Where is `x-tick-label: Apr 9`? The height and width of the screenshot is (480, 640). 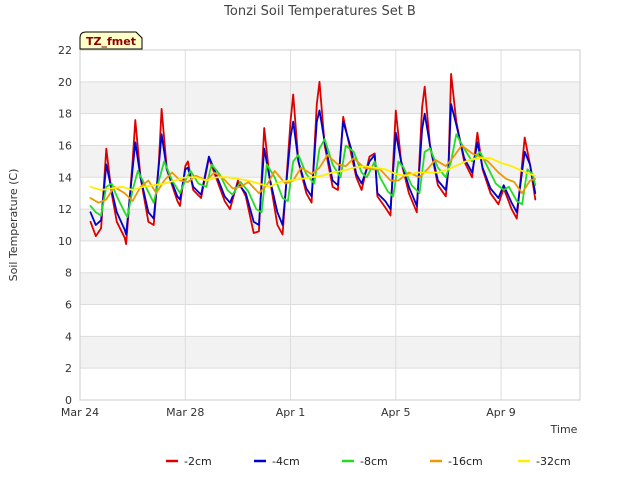 x-tick-label: Apr 9 is located at coordinates (501, 412).